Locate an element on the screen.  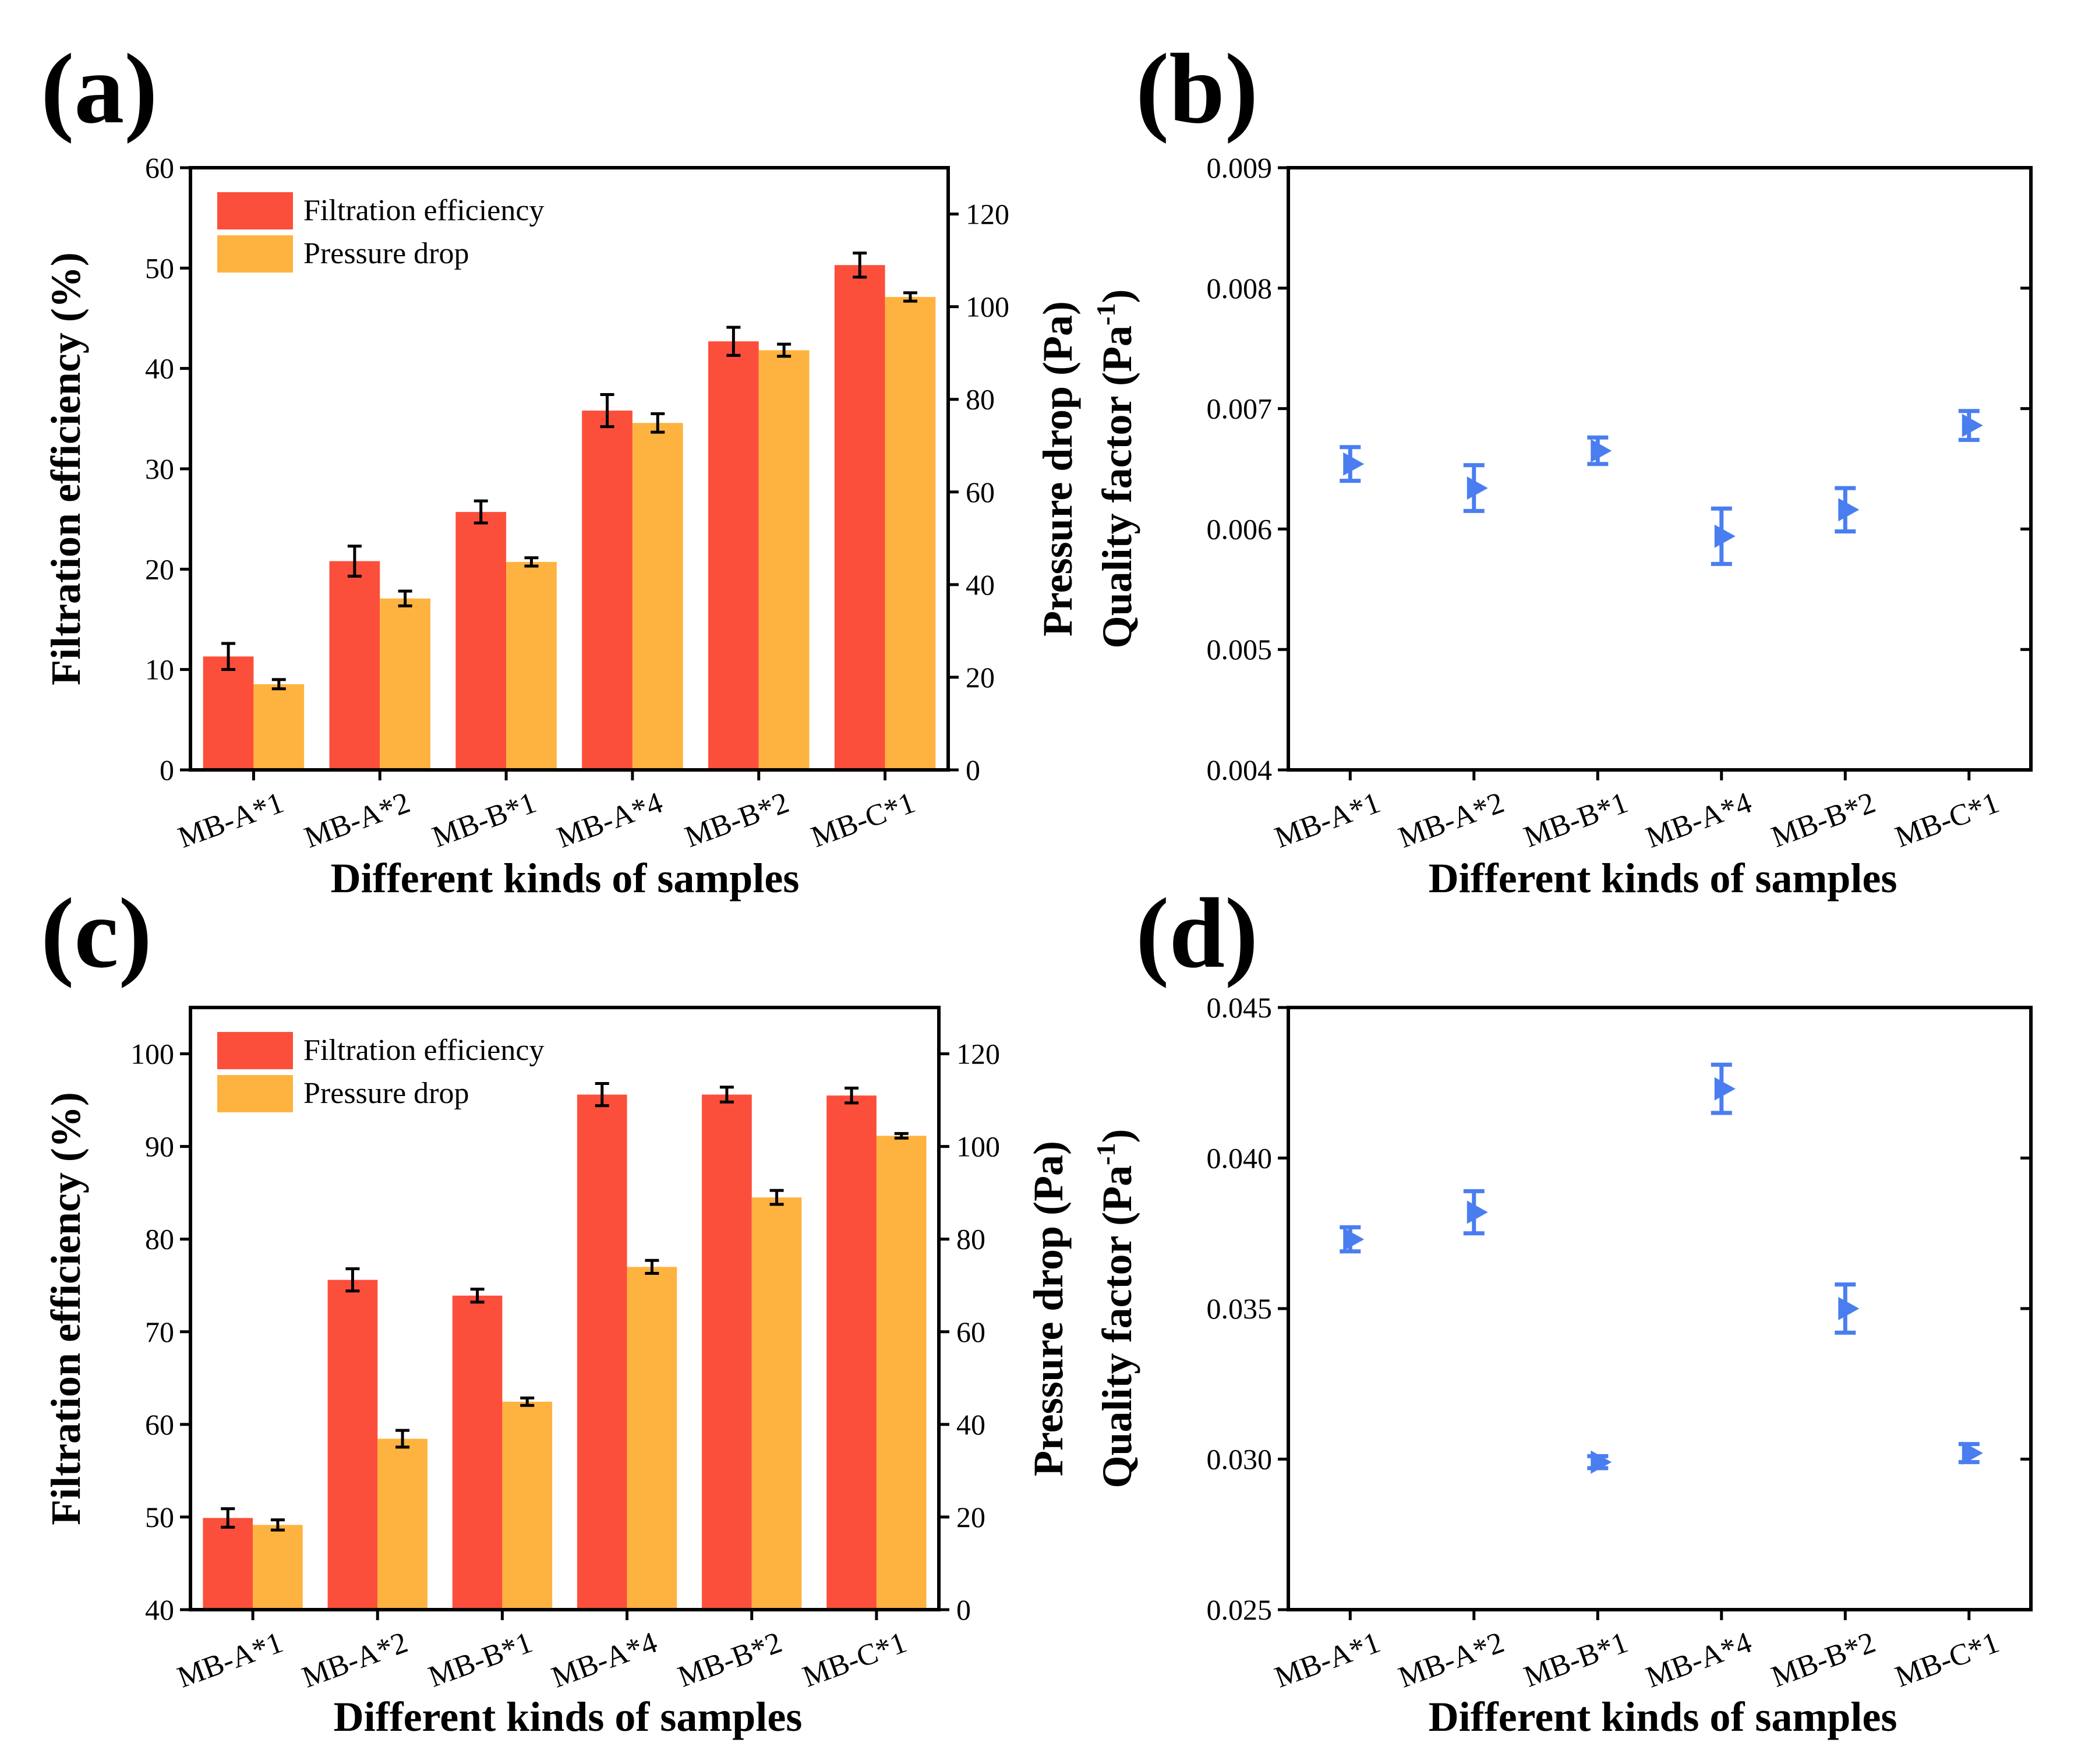
left-tick-label: 90 is located at coordinates (159, 1146).